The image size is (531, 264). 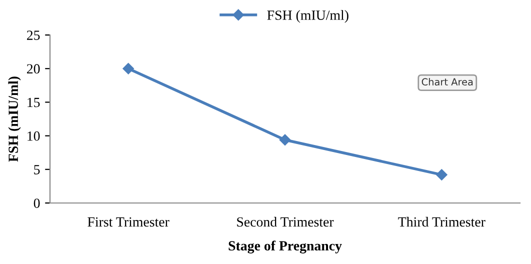 I want to click on x-tick-label: Third Trimester, so click(x=442, y=221).